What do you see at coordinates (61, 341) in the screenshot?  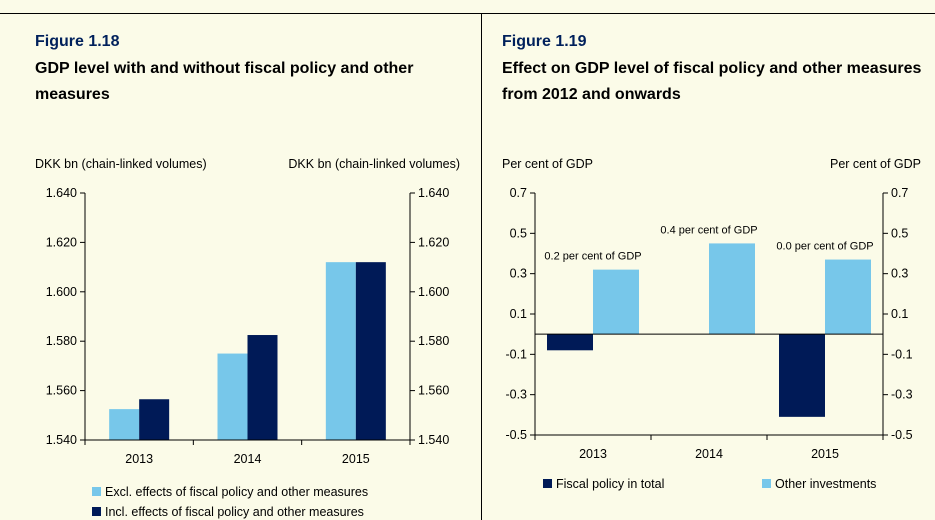 I see `y-tick-label-left: 1.580` at bounding box center [61, 341].